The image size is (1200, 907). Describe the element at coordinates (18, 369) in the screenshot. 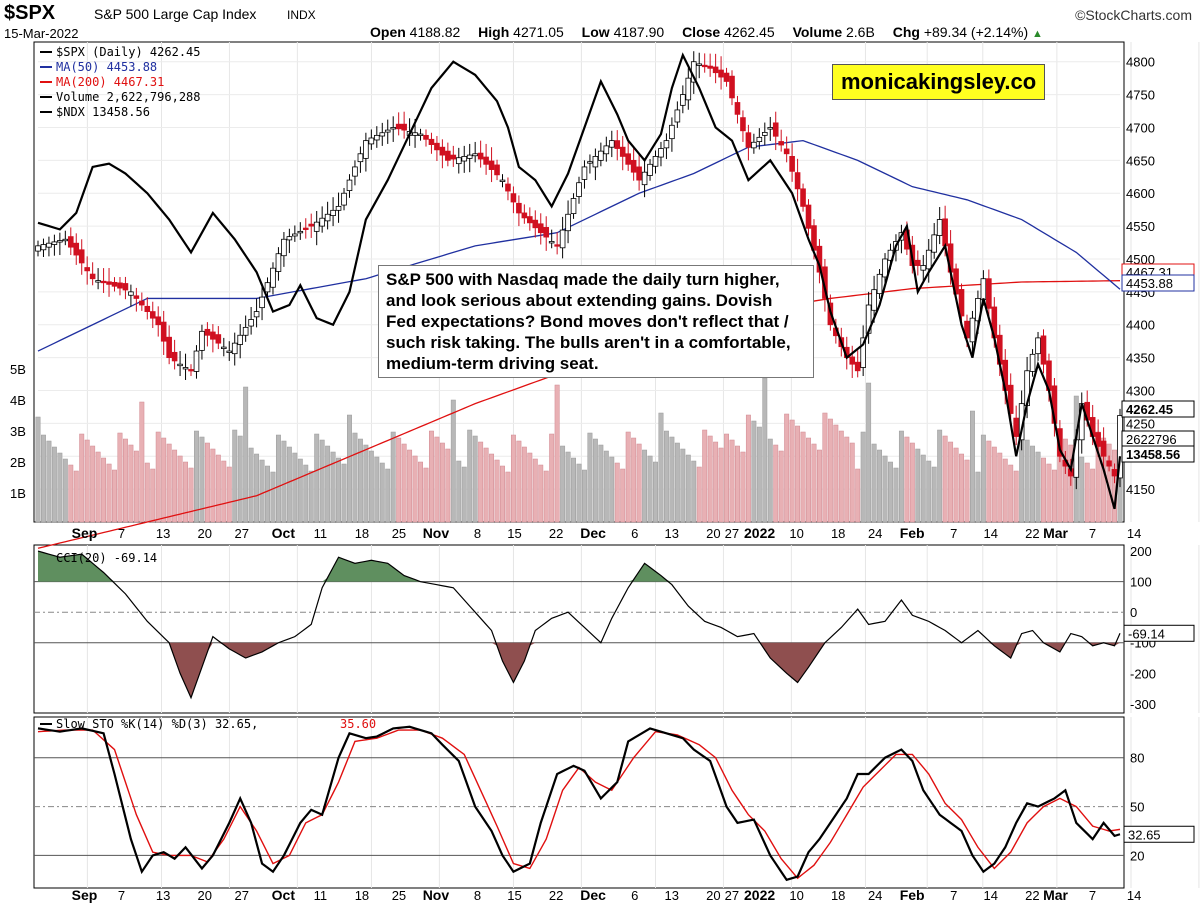

I see `volume-tick-label: 5B` at that location.